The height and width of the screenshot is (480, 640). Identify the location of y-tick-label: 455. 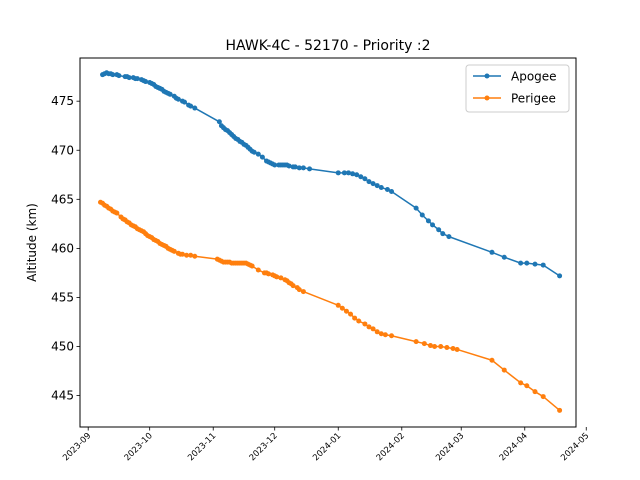
(62, 297).